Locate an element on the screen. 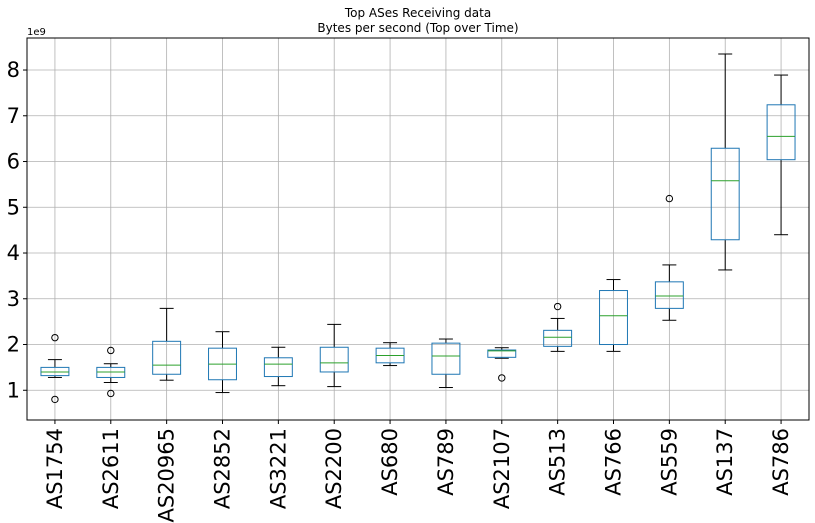 Image resolution: width=815 pixels, height=523 pixels. box-AS766 is located at coordinates (613, 315).